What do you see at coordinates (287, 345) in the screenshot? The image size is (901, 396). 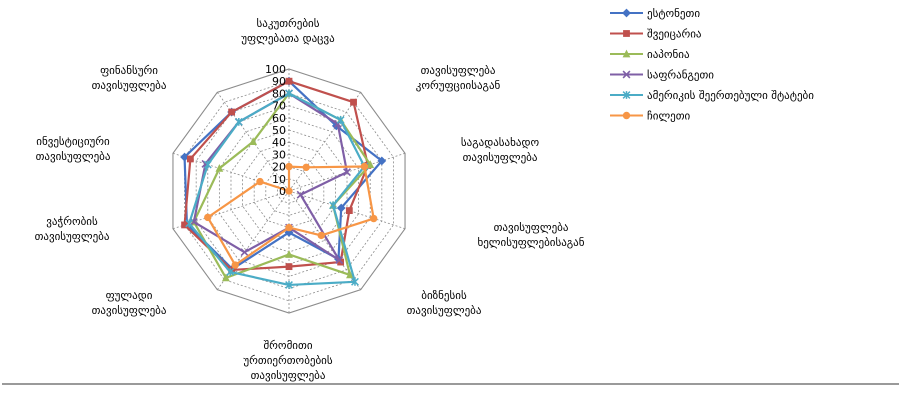 I see `category-label-line: შრომითი` at bounding box center [287, 345].